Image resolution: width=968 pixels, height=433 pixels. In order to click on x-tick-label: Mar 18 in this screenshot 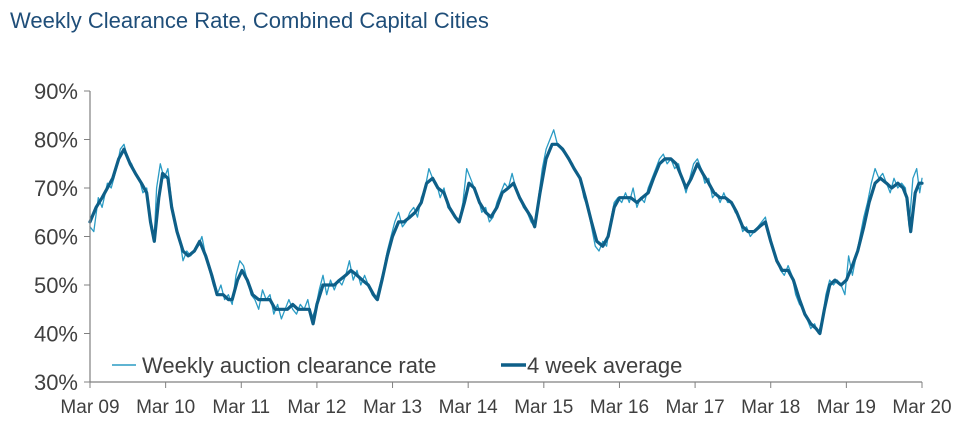, I will do `click(770, 407)`.